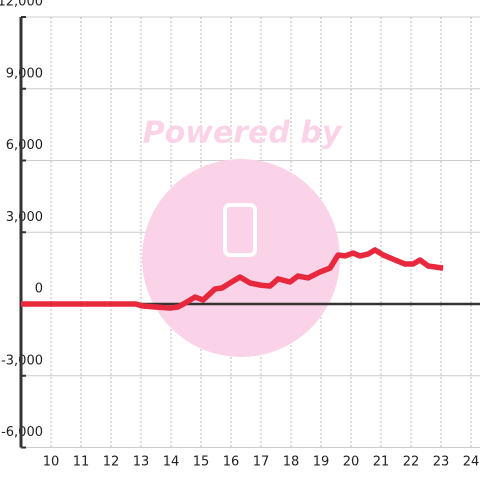  Describe the element at coordinates (111, 462) in the screenshot. I see `x-tick-label: 12` at that location.